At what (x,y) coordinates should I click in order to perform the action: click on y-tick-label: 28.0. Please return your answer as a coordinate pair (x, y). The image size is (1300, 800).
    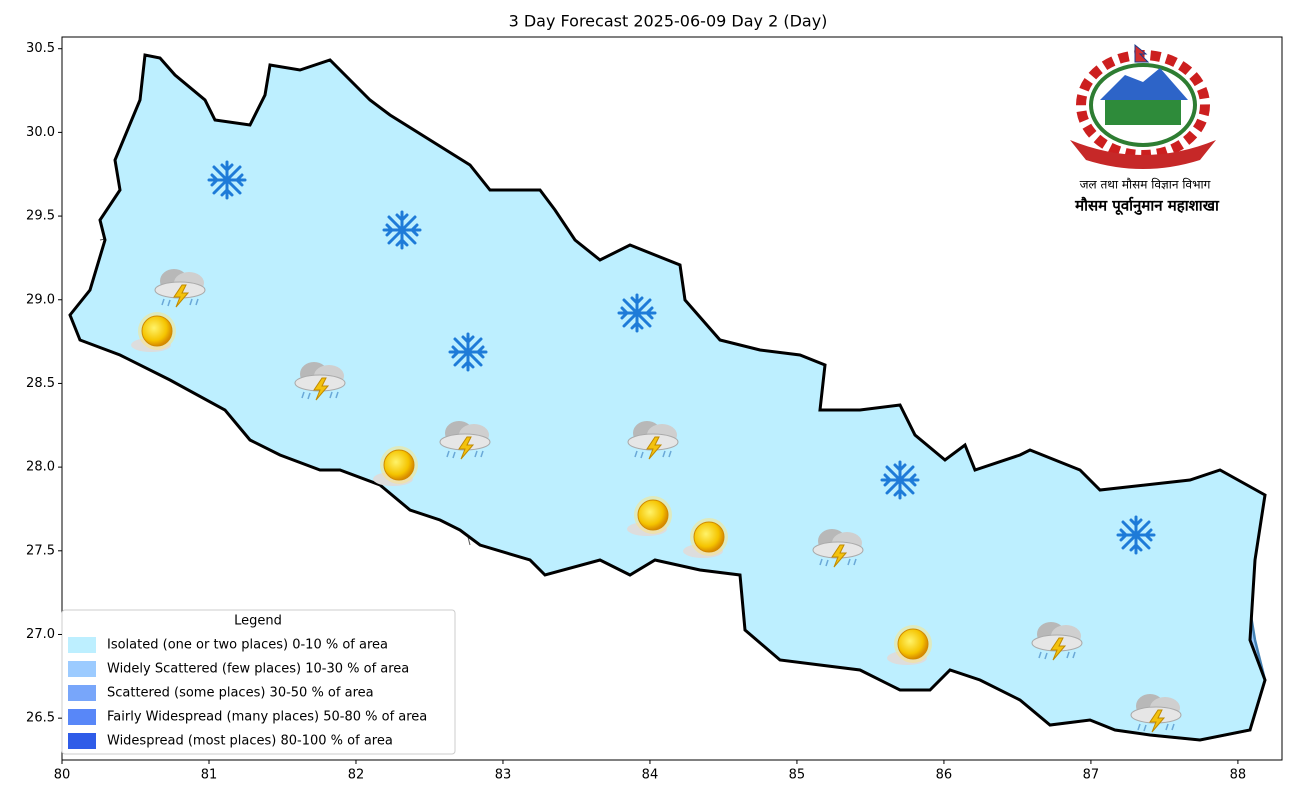
    Looking at the image, I should click on (40, 467).